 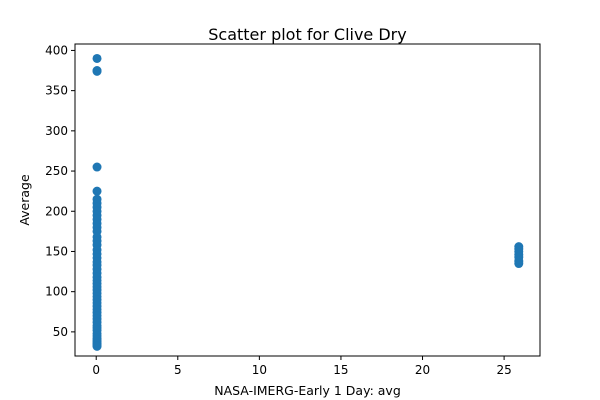 I want to click on y-tick-label: 100, so click(x=56, y=292).